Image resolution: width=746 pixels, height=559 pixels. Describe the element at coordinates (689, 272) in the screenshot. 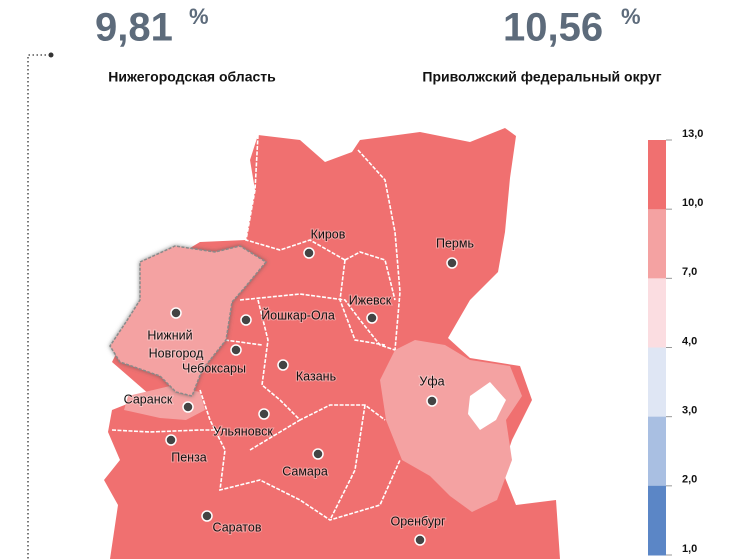

I see `legend-tick-label: 7,0` at that location.